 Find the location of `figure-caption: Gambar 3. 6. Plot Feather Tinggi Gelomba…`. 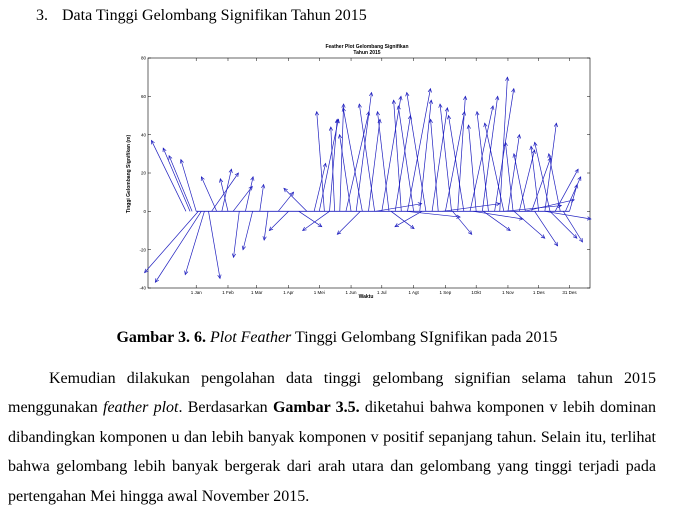

figure-caption: Gambar 3. 6. Plot Feather Tinggi Gelomba… is located at coordinates (337, 338).